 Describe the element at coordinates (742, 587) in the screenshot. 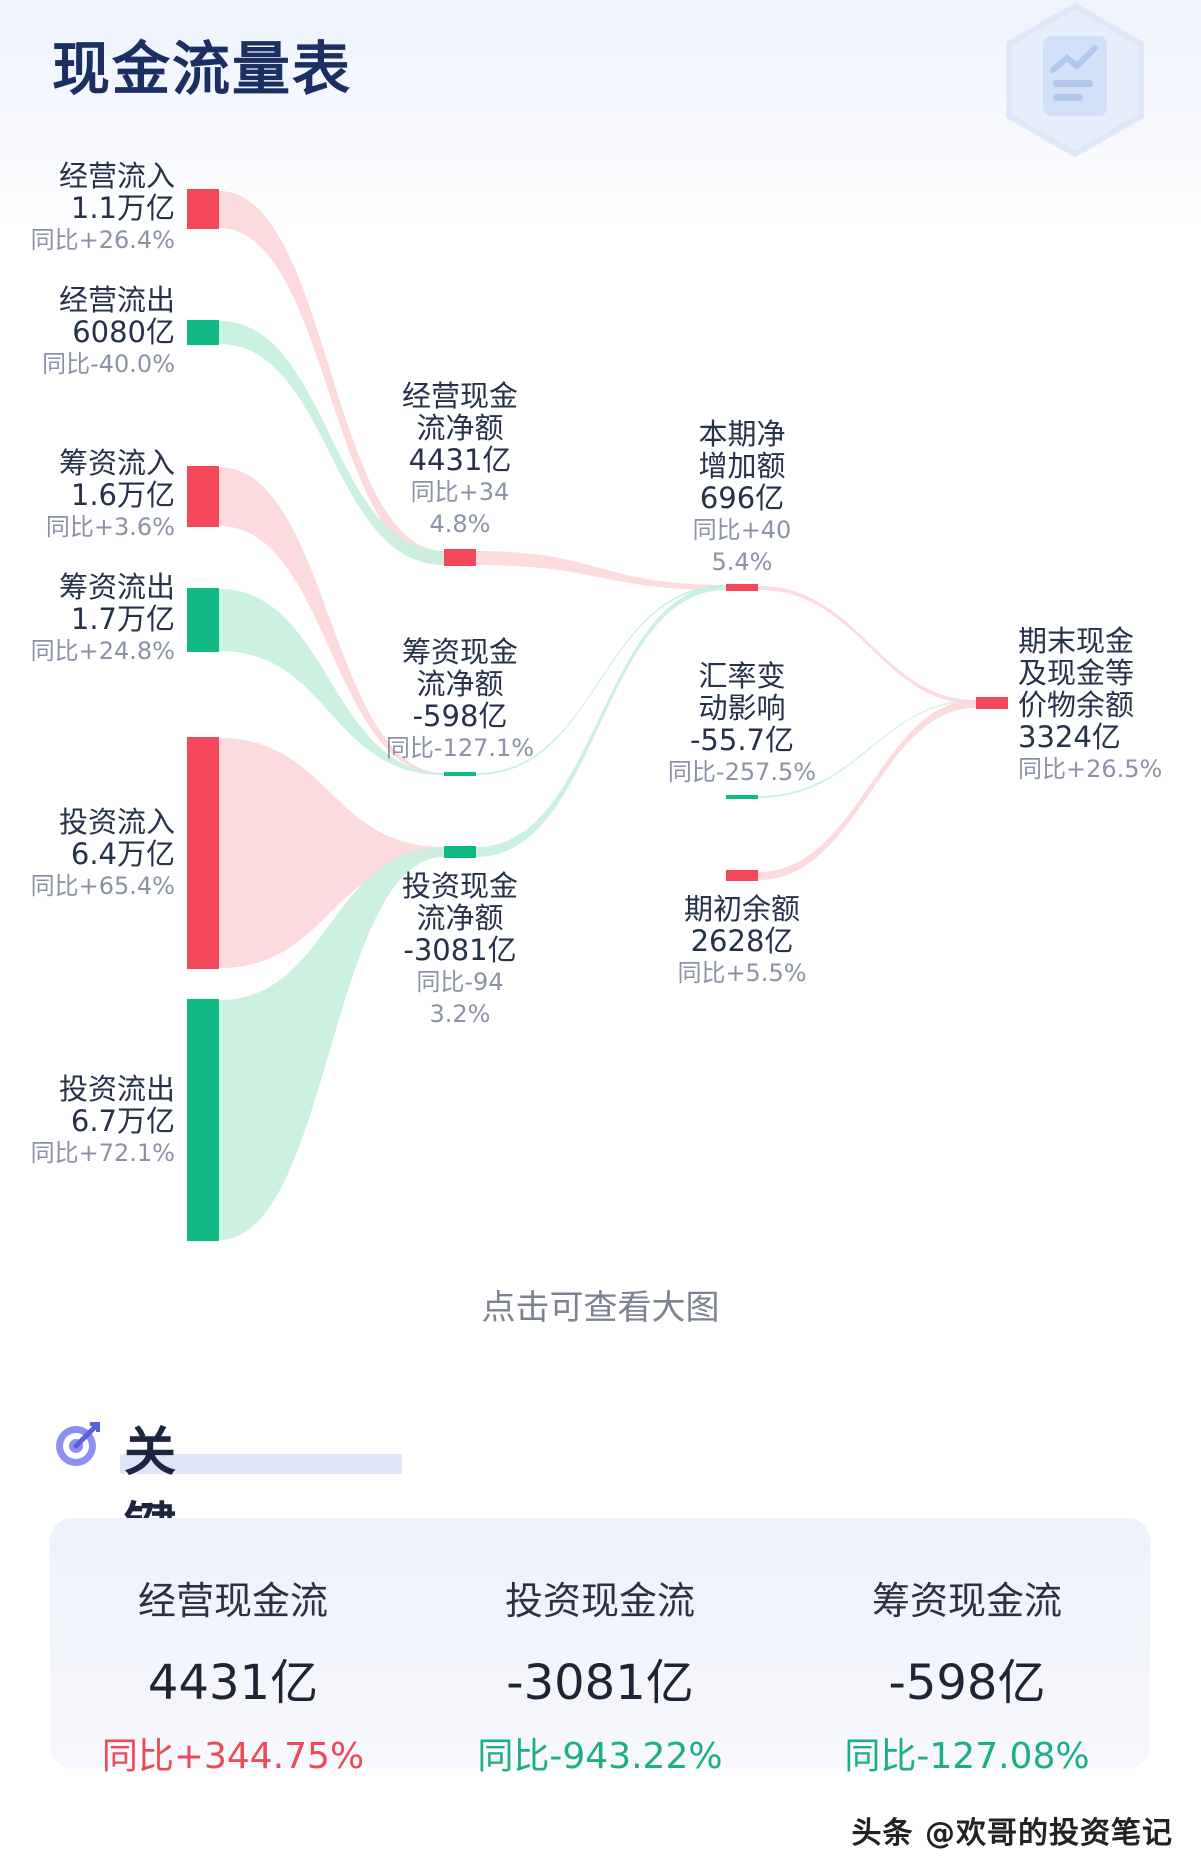

I see `node-net-increase` at that location.